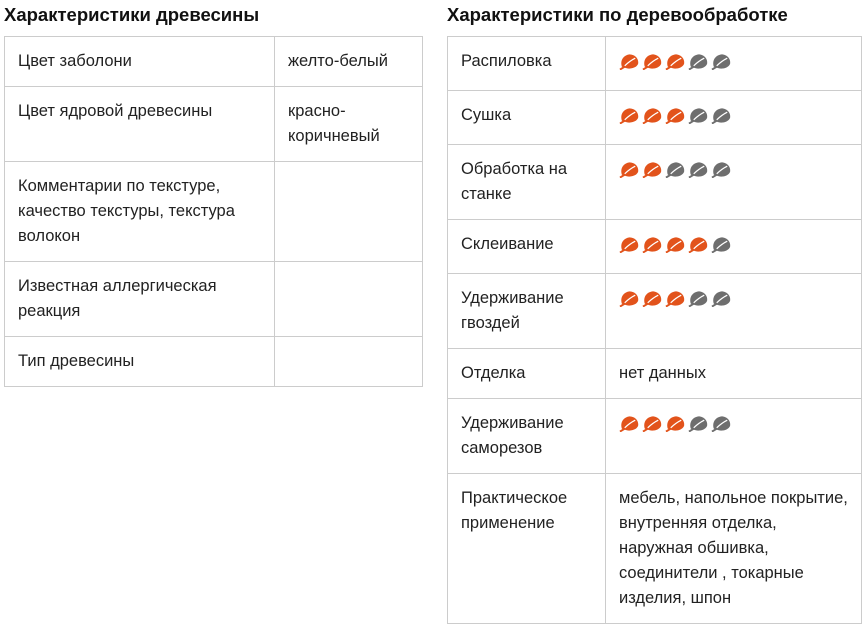 The width and height of the screenshot is (867, 626). What do you see at coordinates (526, 548) in the screenshot?
I see `property-label: Практическое применение` at bounding box center [526, 548].